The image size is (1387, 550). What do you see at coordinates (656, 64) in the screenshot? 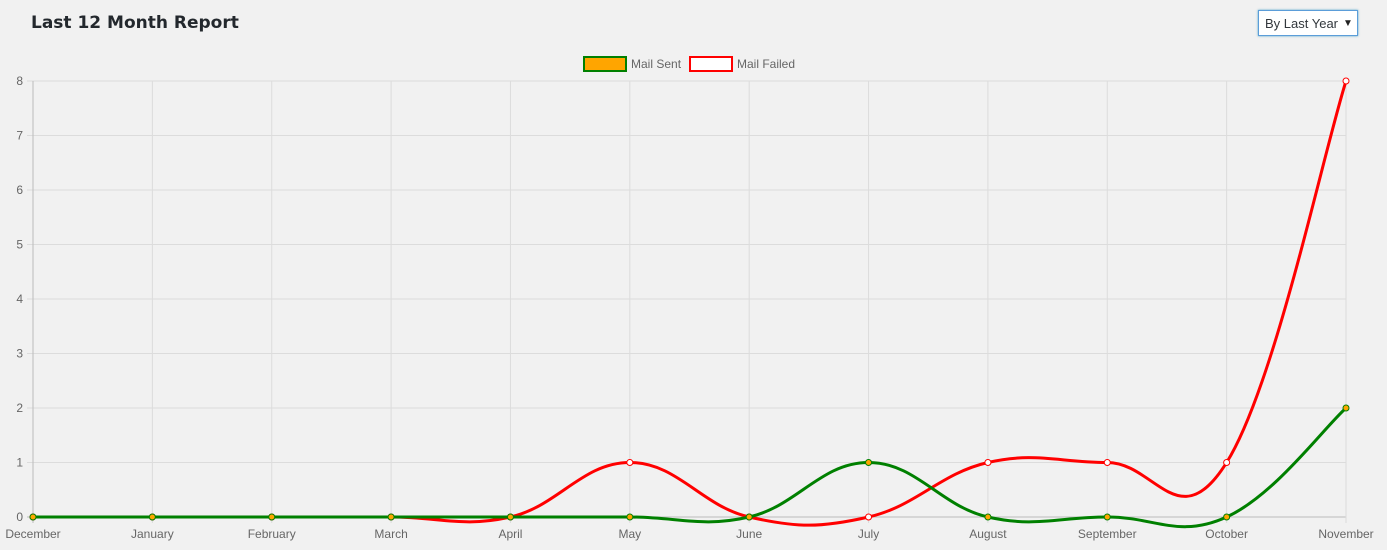
I see `legend-label-mail-sent: Mail Sent` at bounding box center [656, 64].